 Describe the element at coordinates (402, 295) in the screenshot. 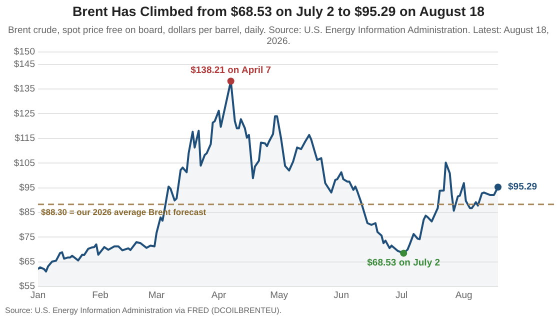

I see `x-tick-label: Jul` at that location.